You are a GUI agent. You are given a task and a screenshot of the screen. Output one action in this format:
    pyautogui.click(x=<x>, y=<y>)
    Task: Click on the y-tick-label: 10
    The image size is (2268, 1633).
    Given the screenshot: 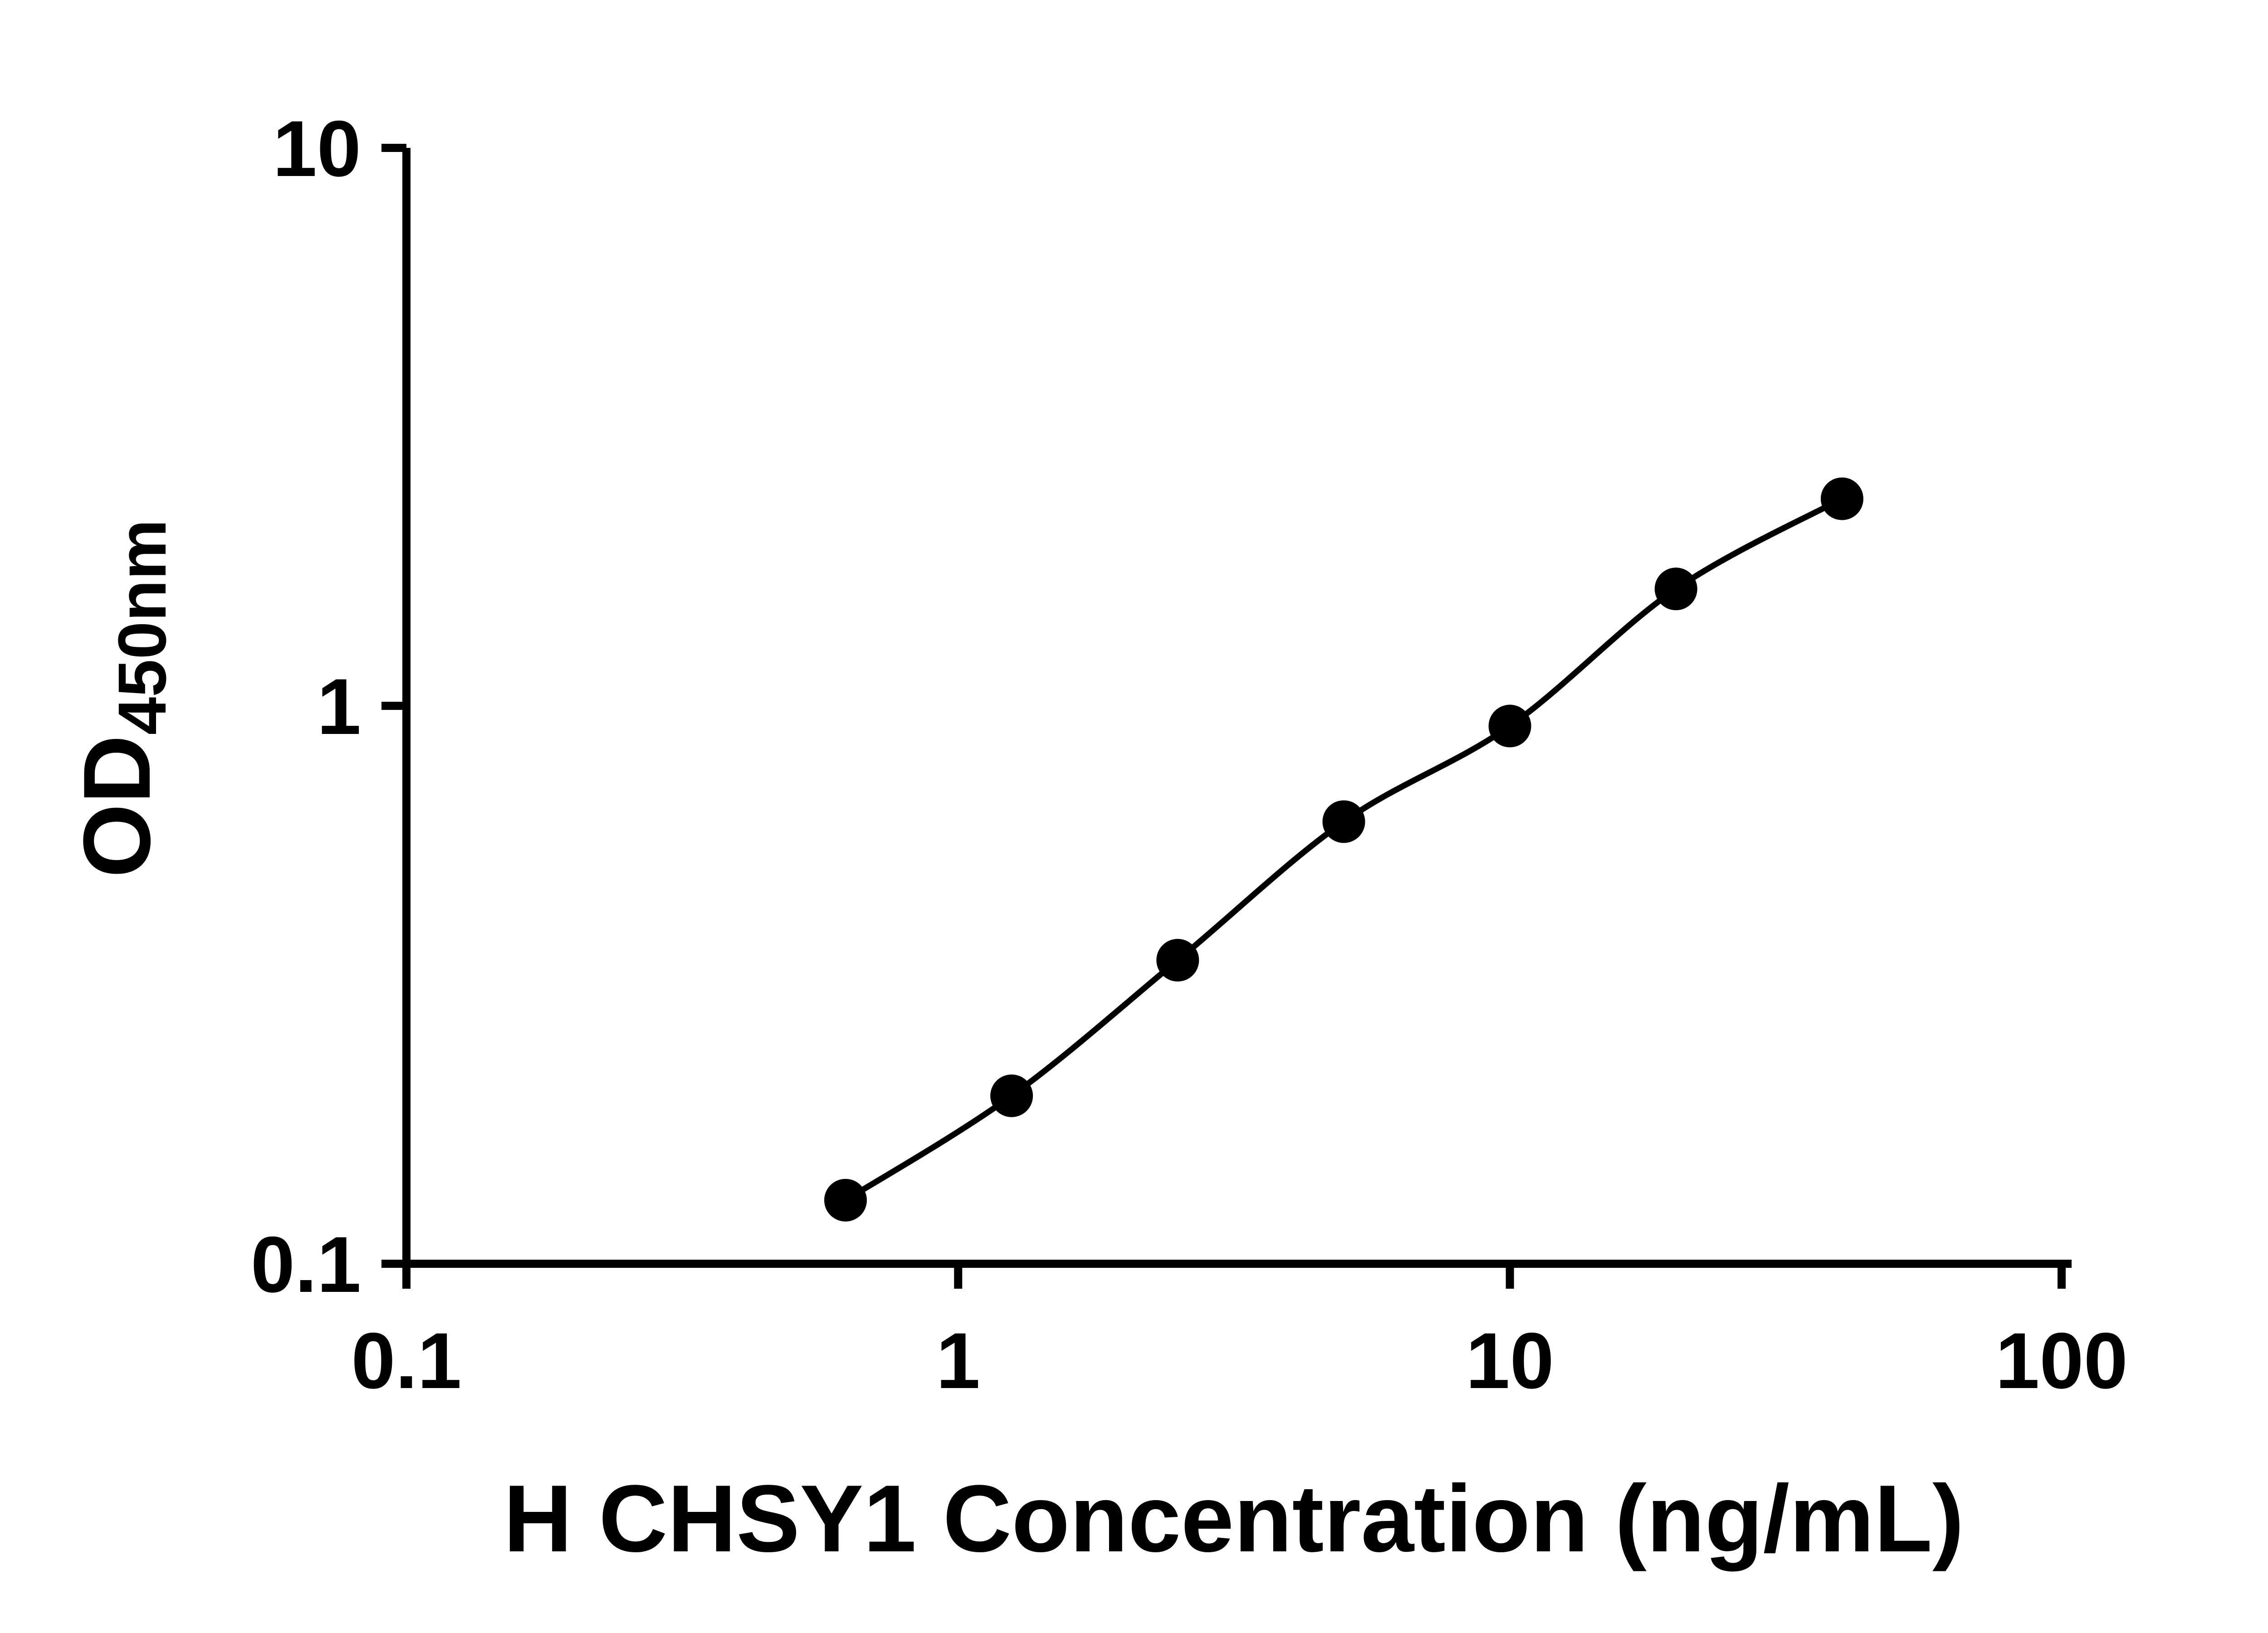 What is the action you would take?
    pyautogui.click(x=317, y=149)
    